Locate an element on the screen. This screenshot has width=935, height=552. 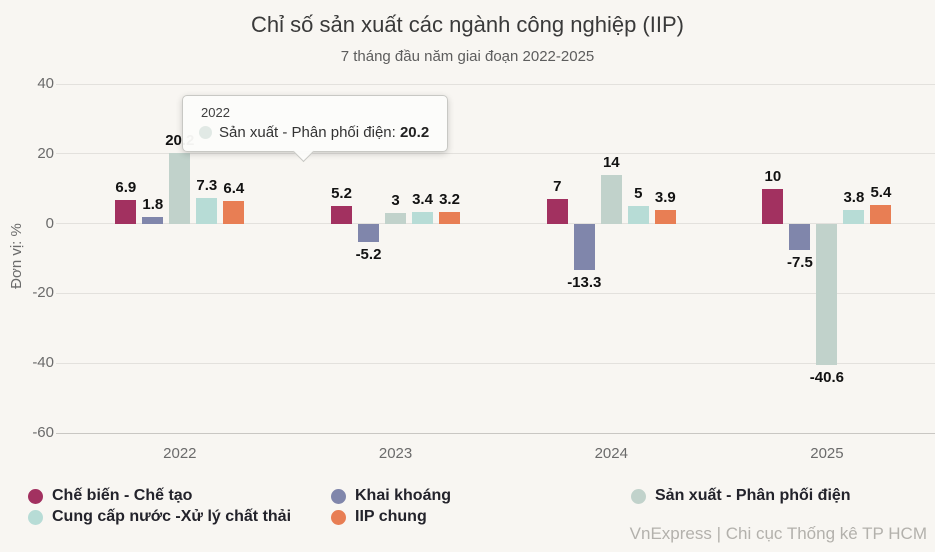
bar-label-2024-series-0: 7 is located at coordinates (557, 187).